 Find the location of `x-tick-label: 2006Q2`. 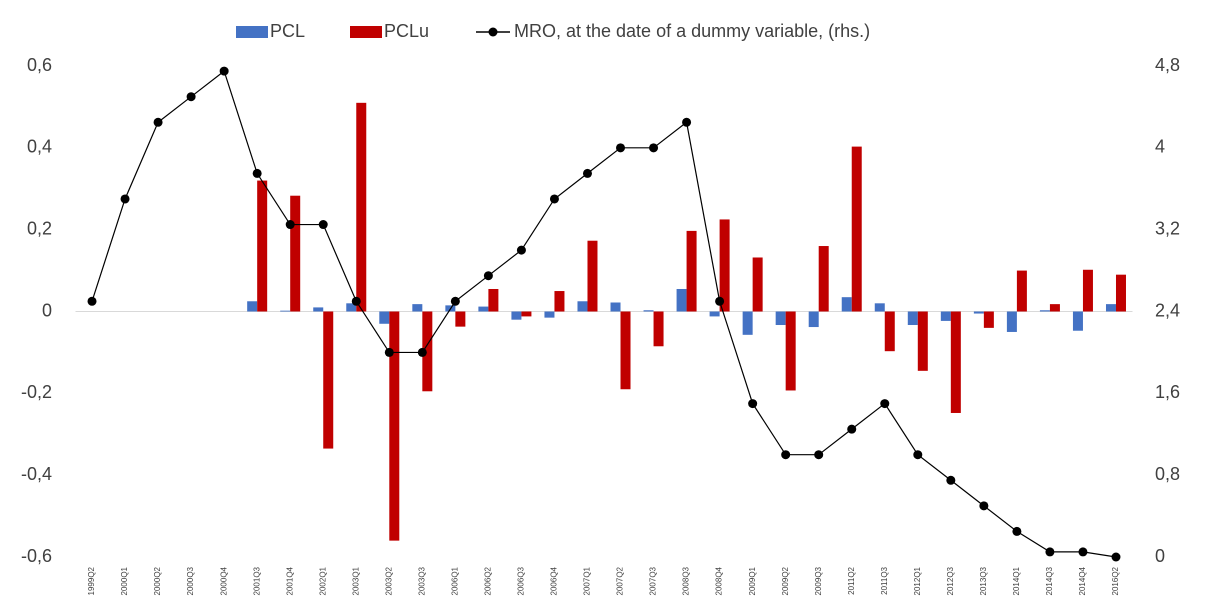

x-tick-label: 2006Q2 is located at coordinates (488, 580).